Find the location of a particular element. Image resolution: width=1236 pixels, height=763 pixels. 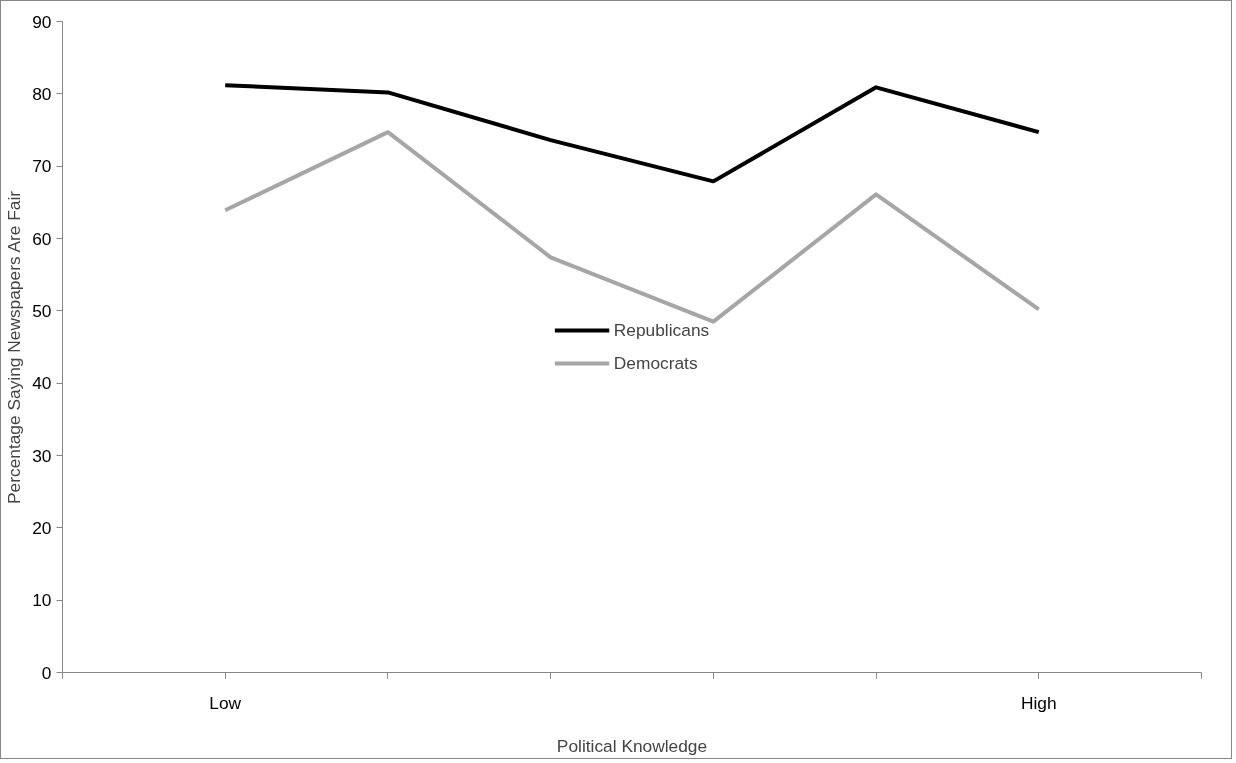

x-tick-label: High is located at coordinates (1038, 702).